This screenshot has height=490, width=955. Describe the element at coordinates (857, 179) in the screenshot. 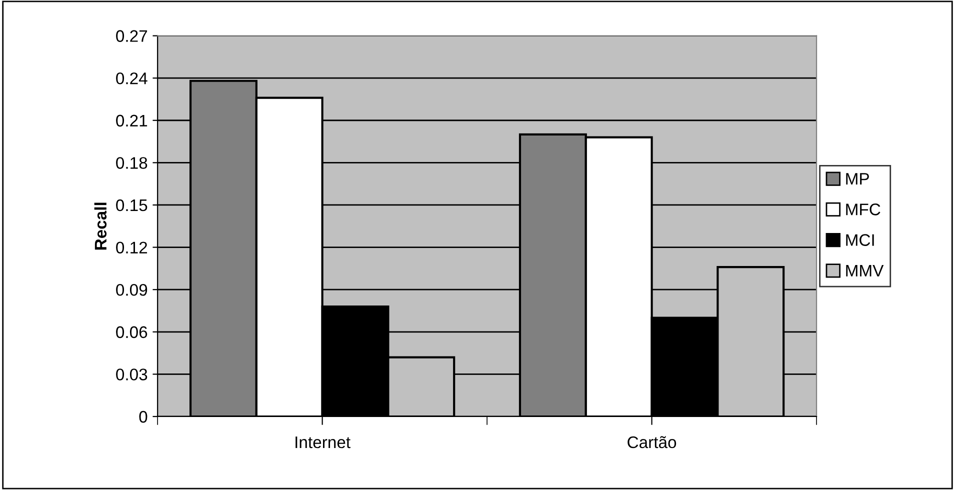

I see `legend-label: MP` at that location.